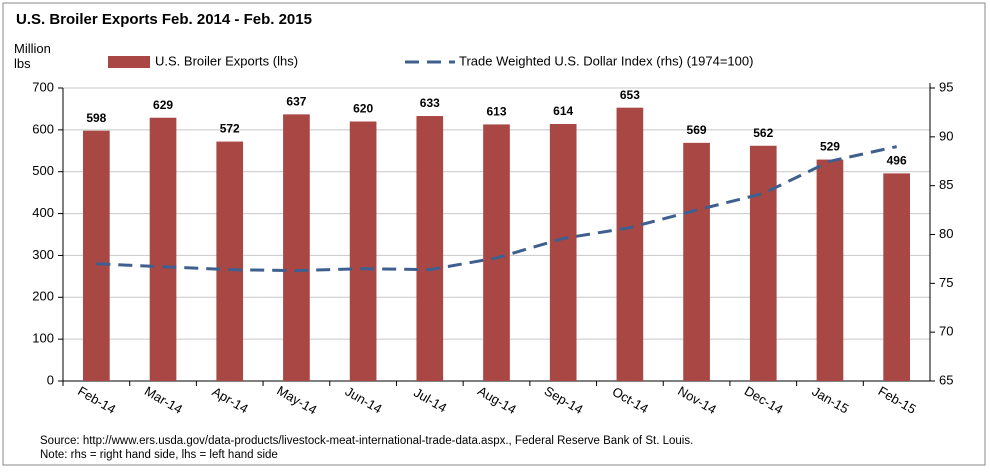 The height and width of the screenshot is (474, 990). What do you see at coordinates (230, 129) in the screenshot?
I see `data-label: 572` at bounding box center [230, 129].